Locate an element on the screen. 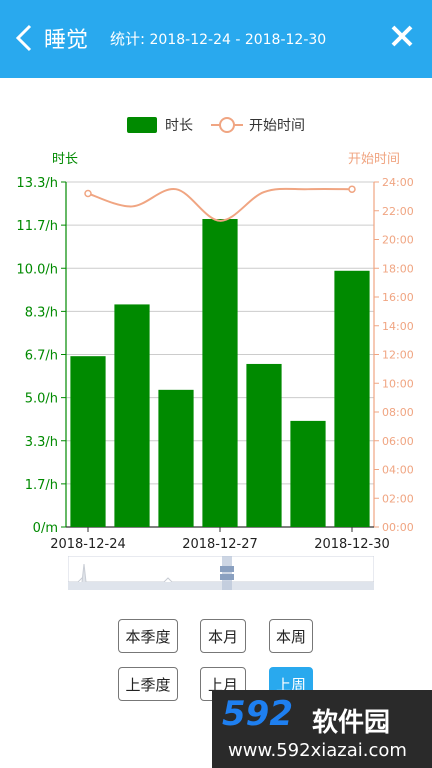 This screenshot has height=768, width=432. y-left-tick-label: 13.3/h is located at coordinates (37, 183).